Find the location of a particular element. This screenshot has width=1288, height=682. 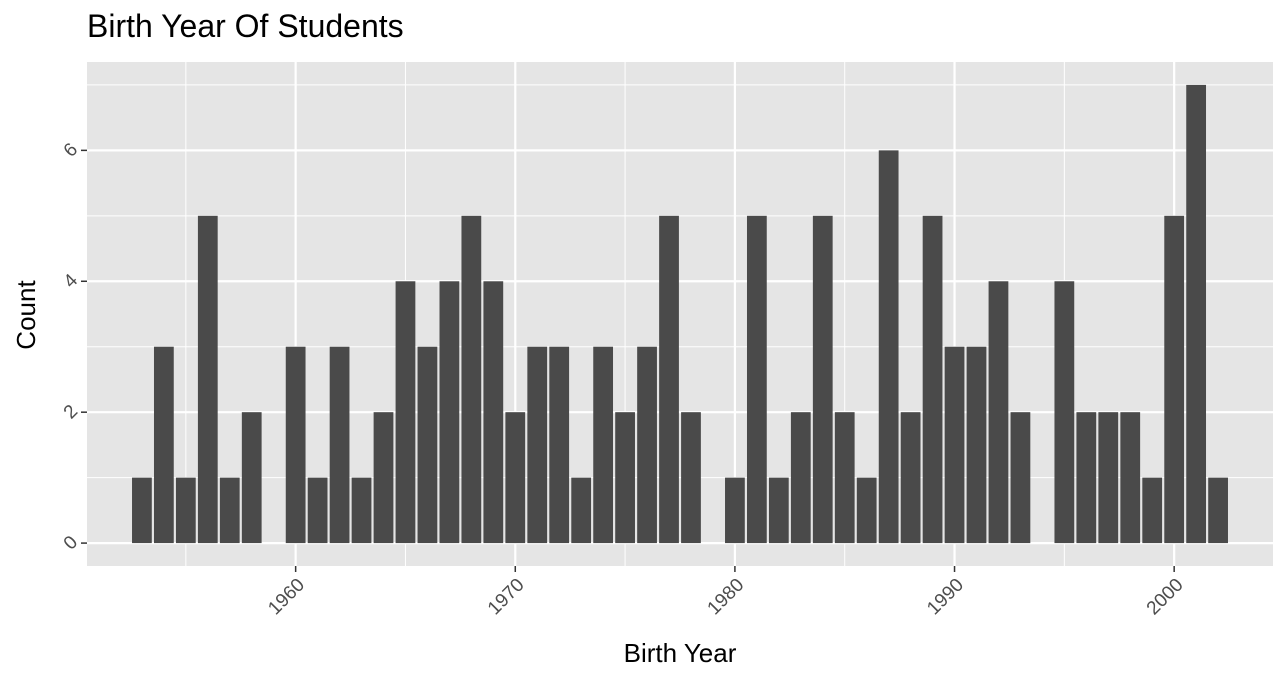

y-axis-title: Count is located at coordinates (26, 315).